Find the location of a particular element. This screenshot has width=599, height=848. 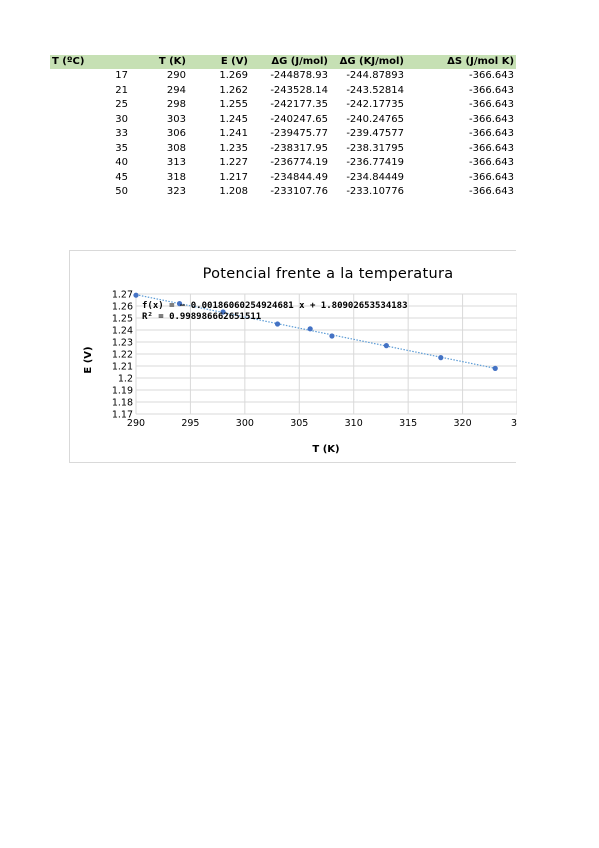

table-cell: 1.269 is located at coordinates (234, 75).